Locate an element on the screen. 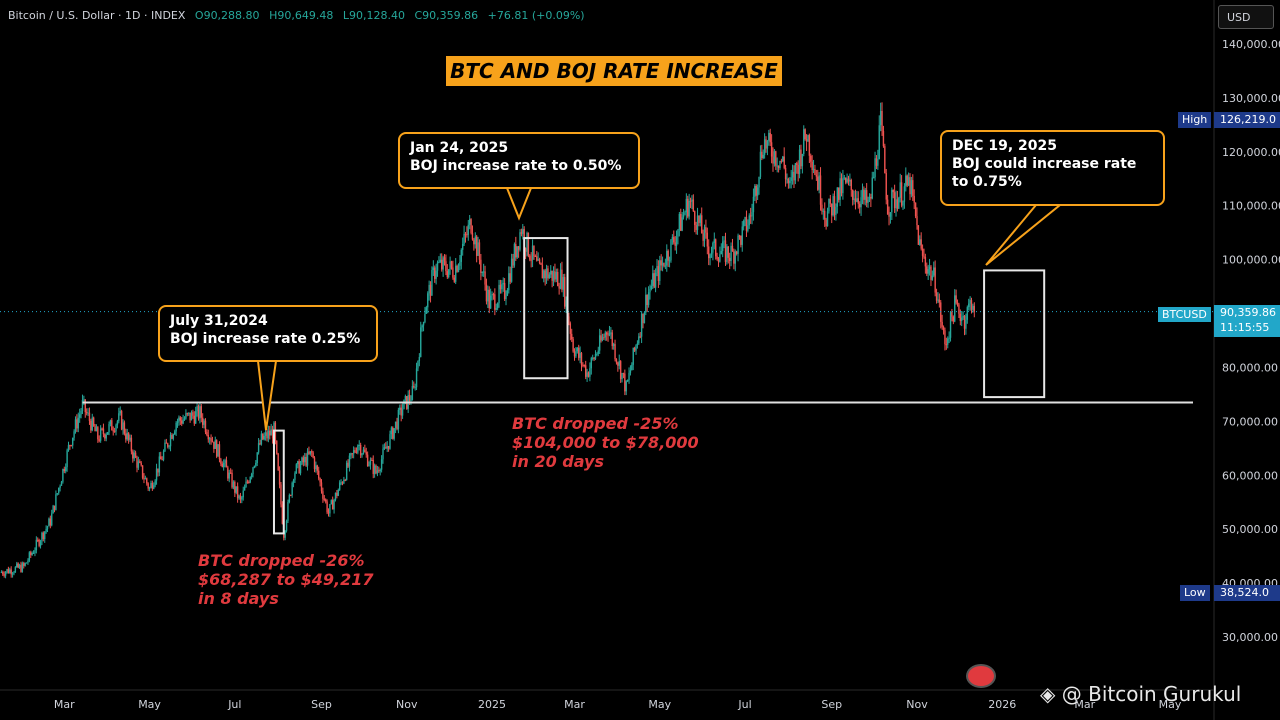 The image size is (1280, 720). open-value: O90,288.80 is located at coordinates (227, 15).